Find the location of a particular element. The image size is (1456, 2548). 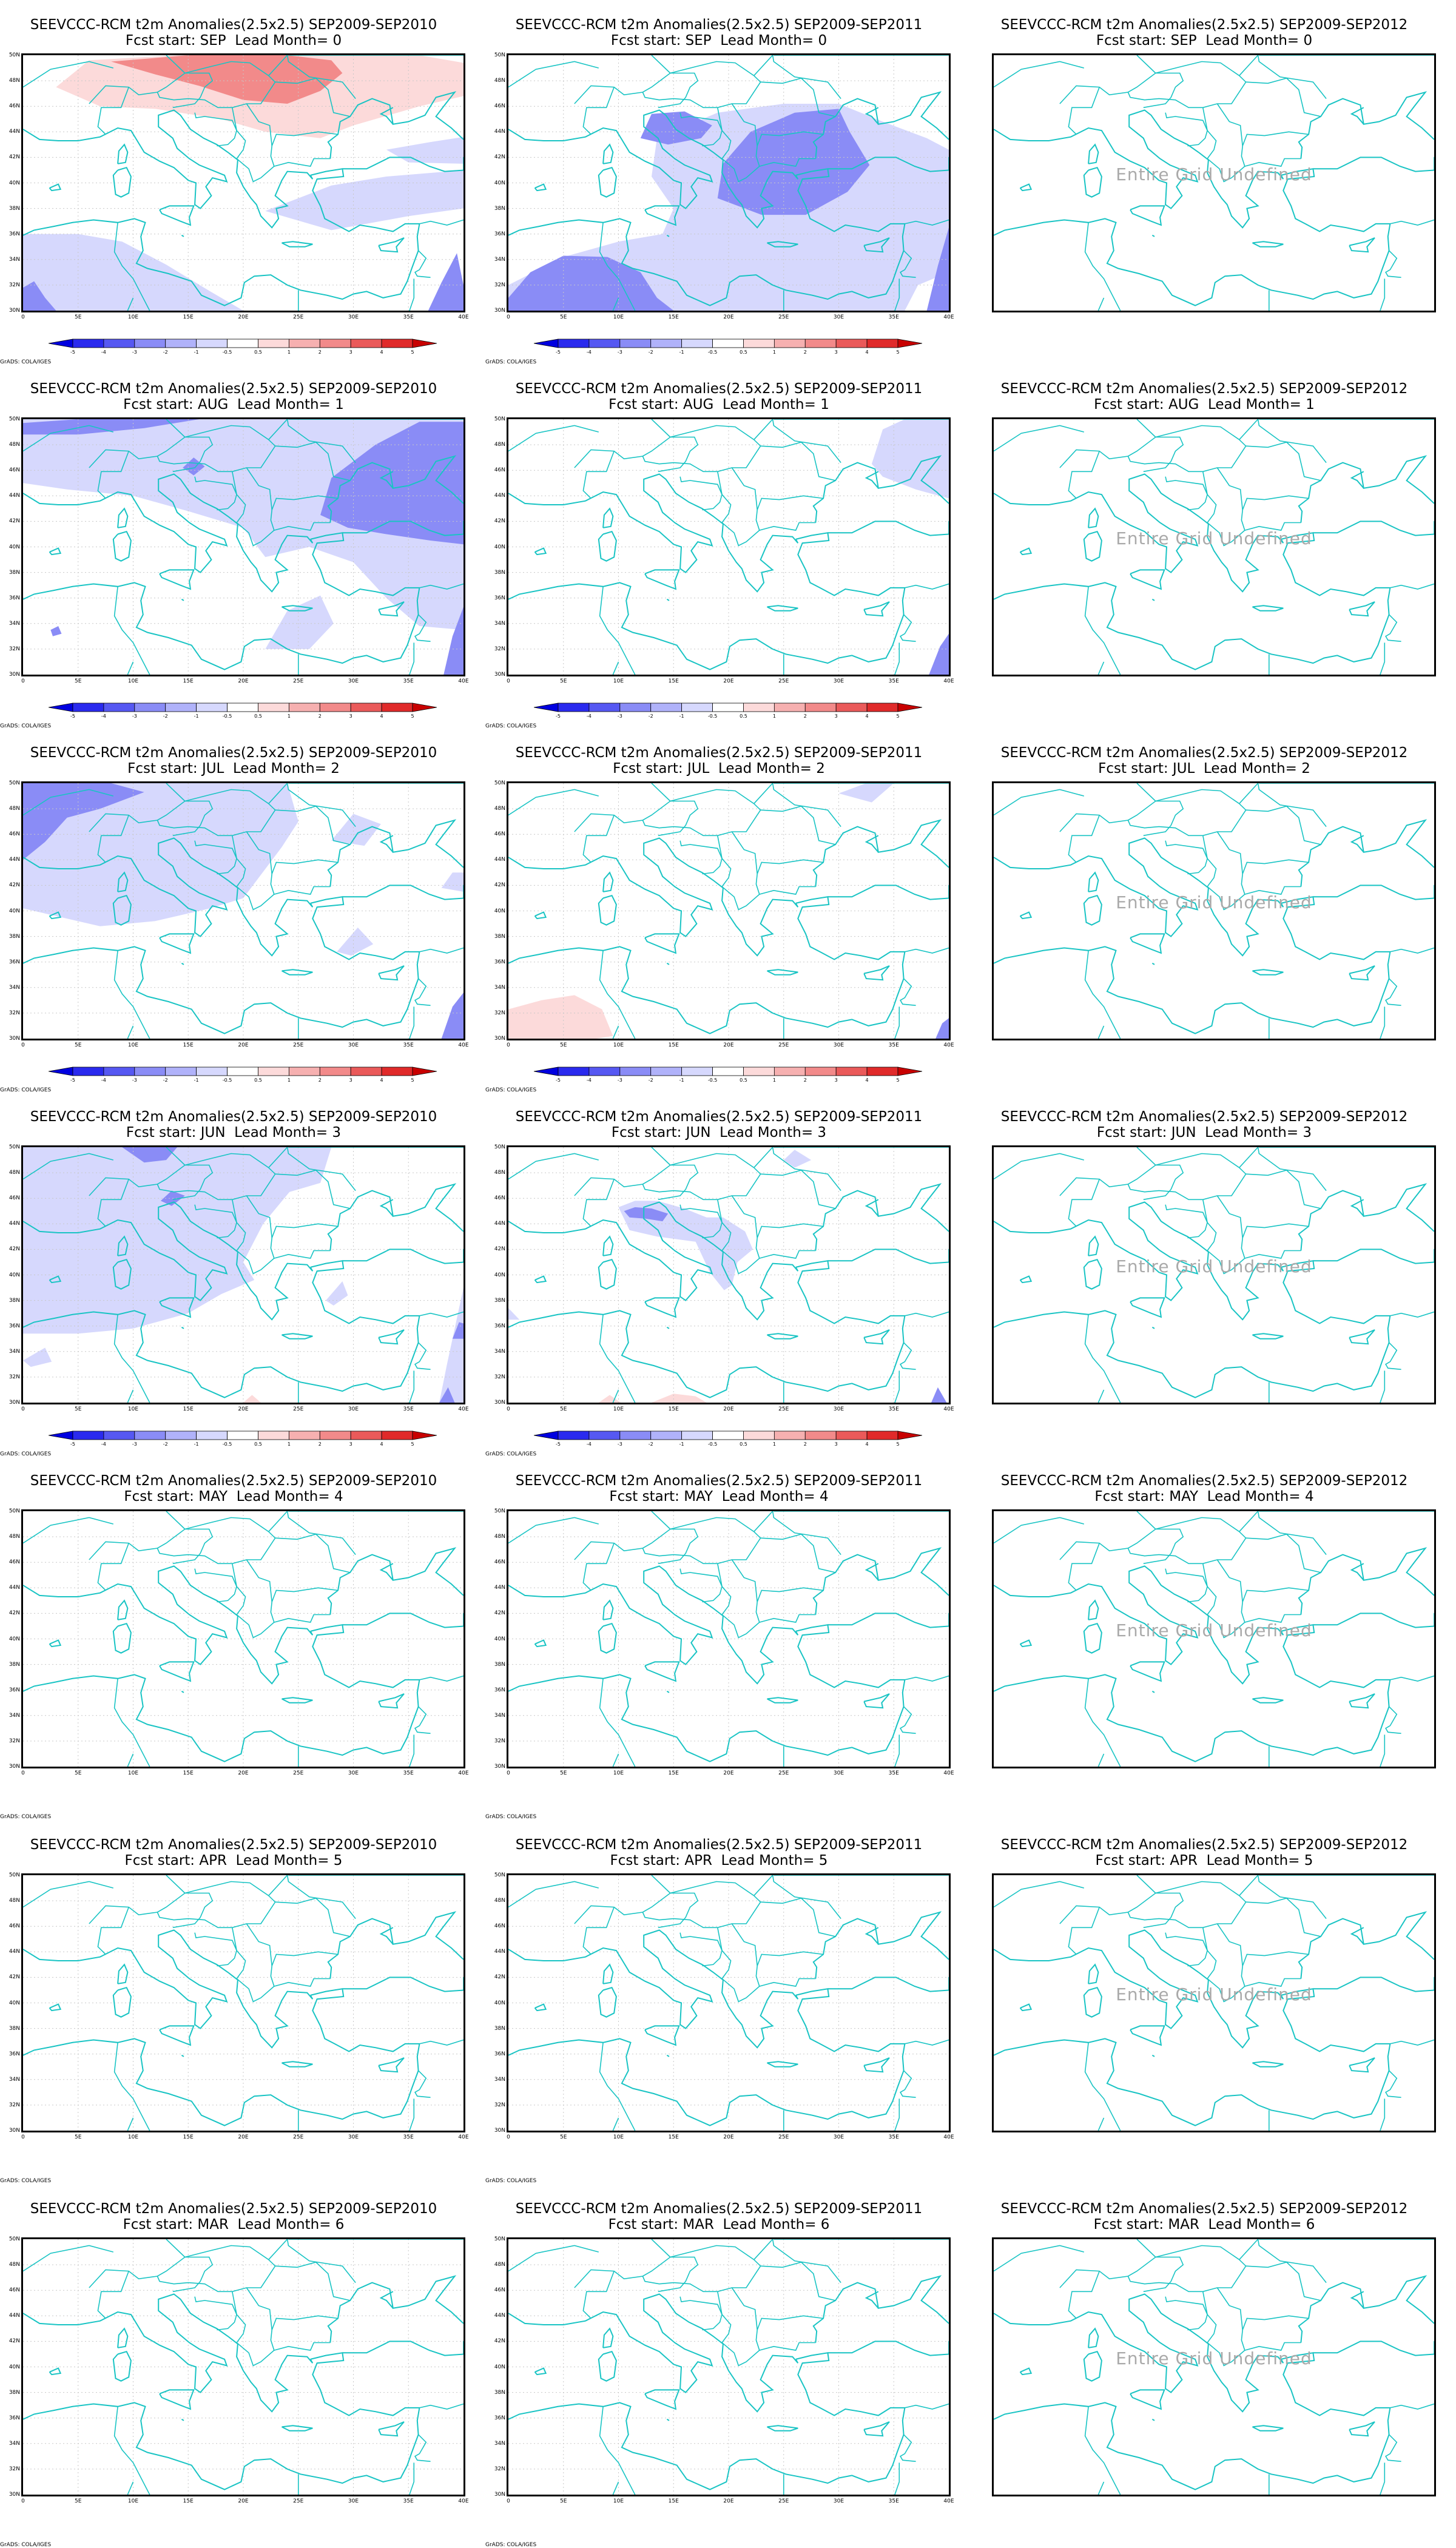

colorbar: -5 -4 -3 -2 -1 -0.5 0.5 1 2 3 4 5 is located at coordinates (728, 348).